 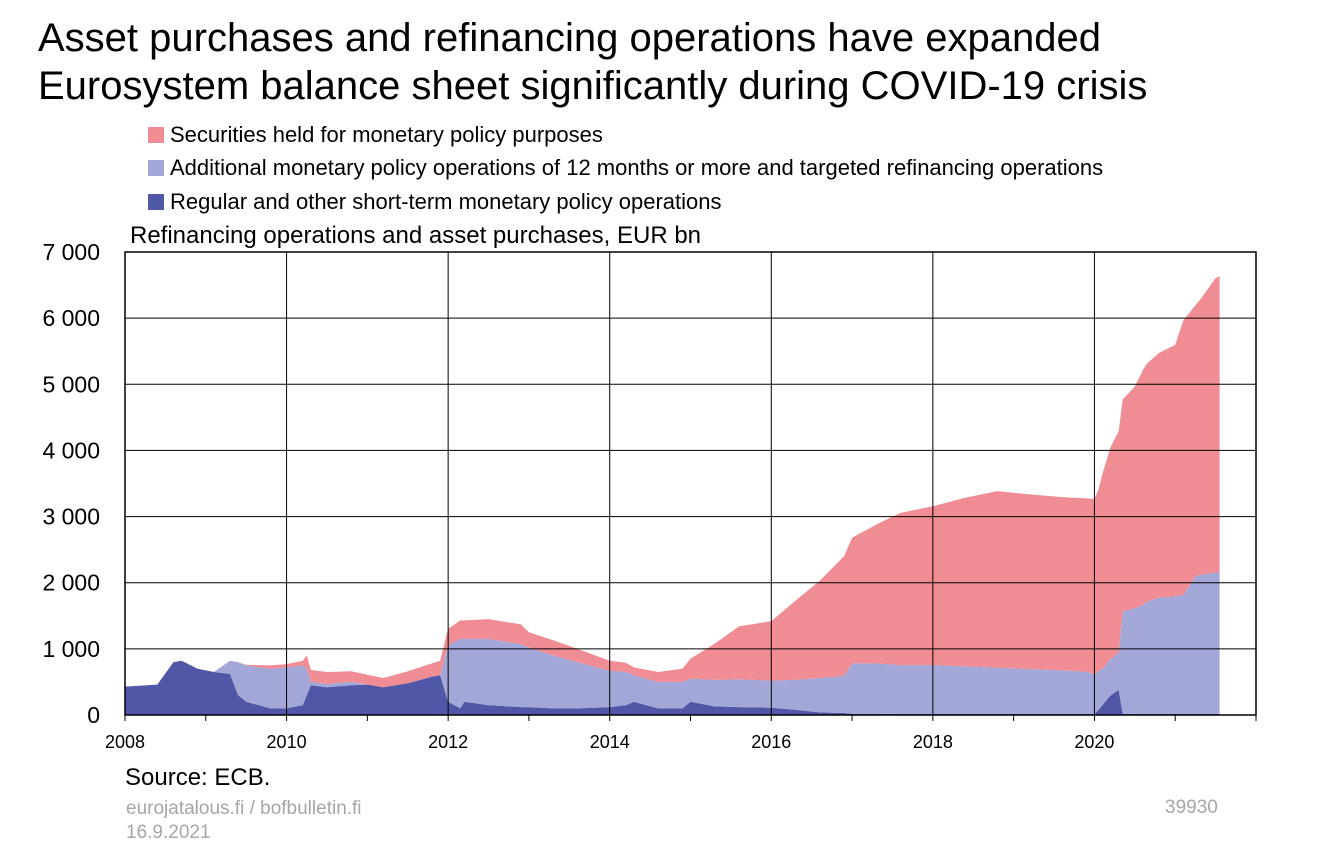 I want to click on footer-date: 16.9.2021, so click(x=168, y=832).